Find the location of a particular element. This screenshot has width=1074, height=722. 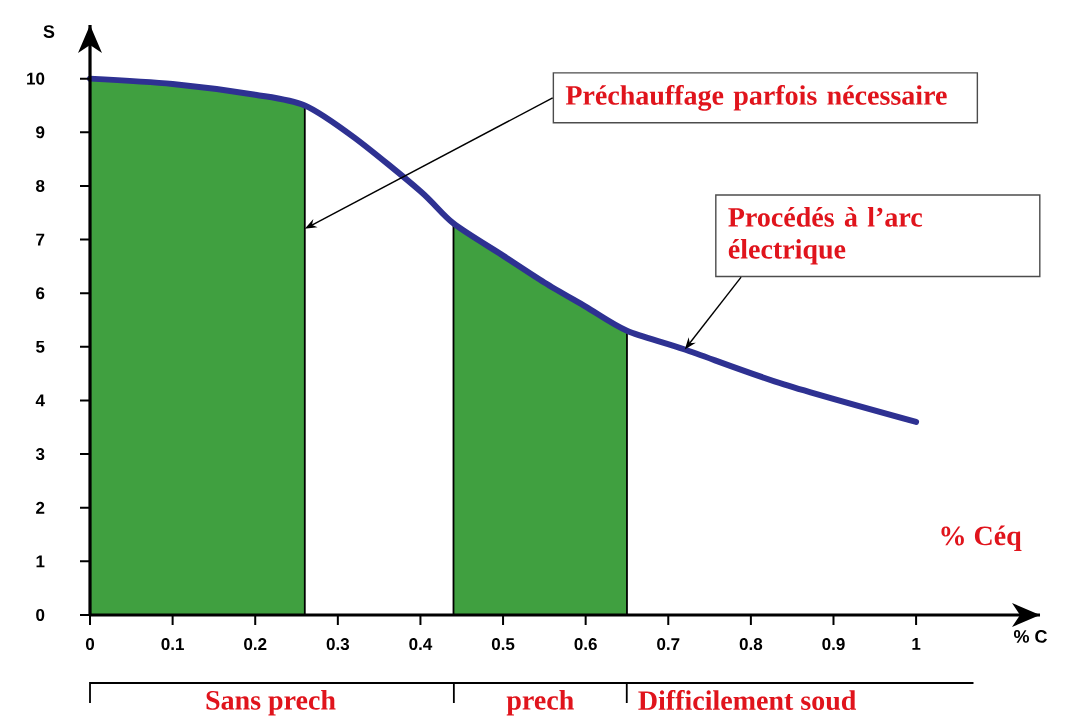

x-axis-title: % C is located at coordinates (1030, 636).